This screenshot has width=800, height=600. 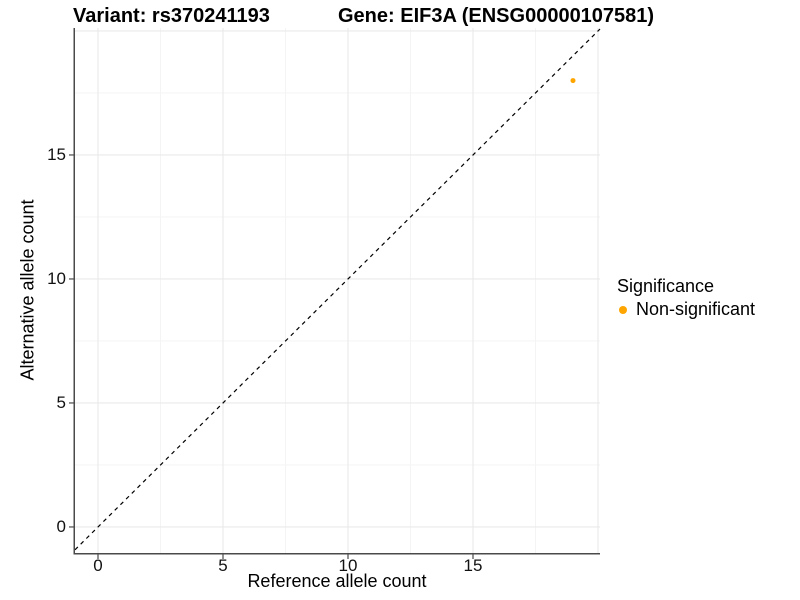 I want to click on legend-point-icon, so click(x=623, y=309).